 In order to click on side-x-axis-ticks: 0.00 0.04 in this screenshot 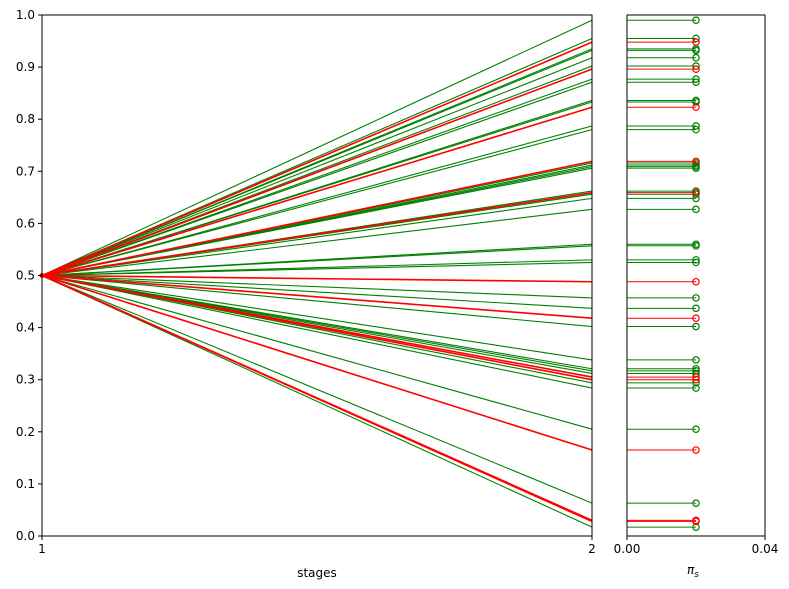, I will do `click(696, 546)`.